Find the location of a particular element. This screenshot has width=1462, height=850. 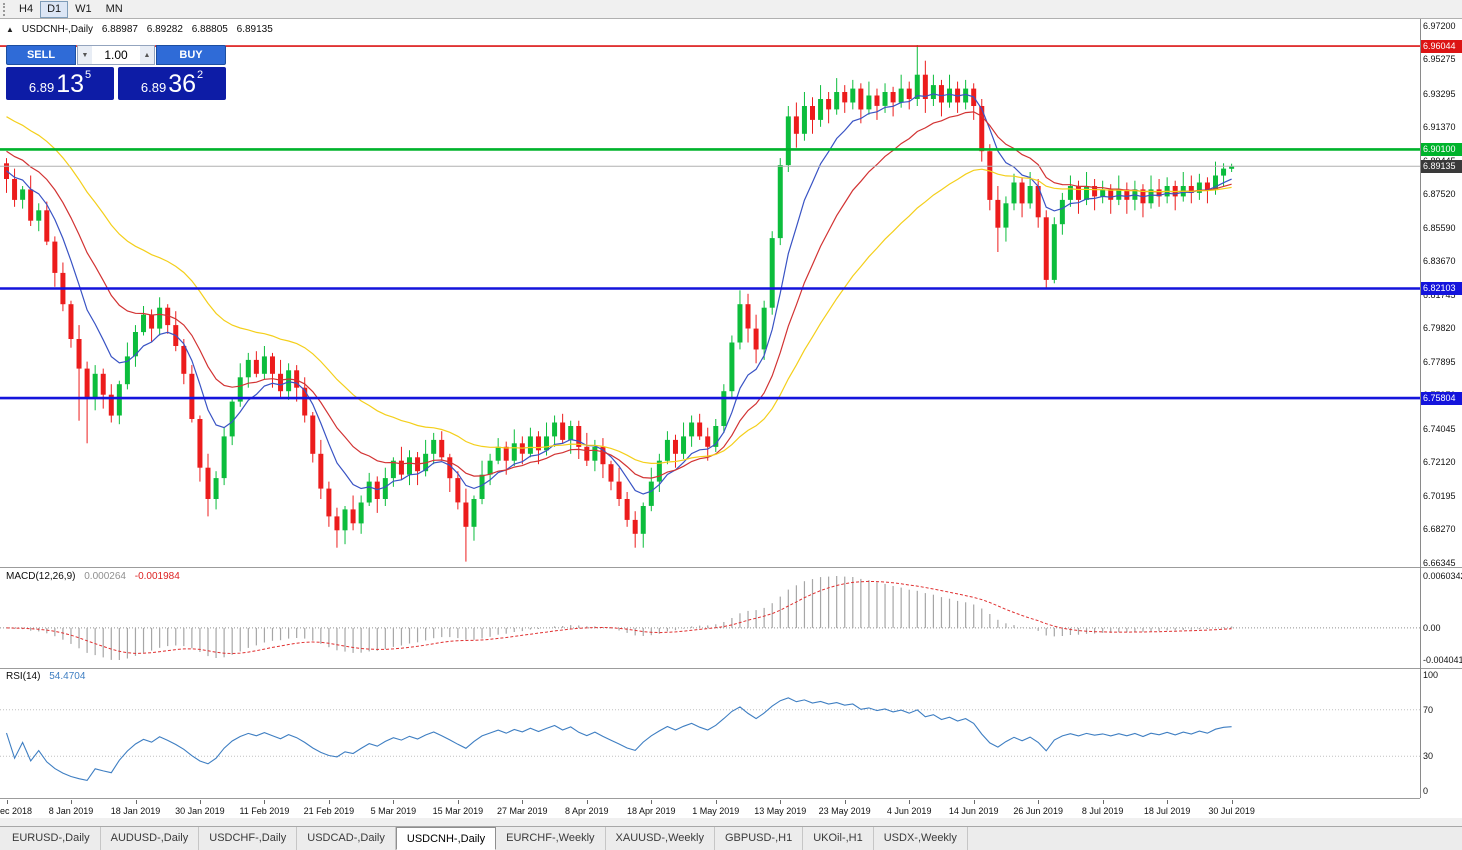

tab-usdcad-daily: USDCAD-,Daily is located at coordinates (346, 838).